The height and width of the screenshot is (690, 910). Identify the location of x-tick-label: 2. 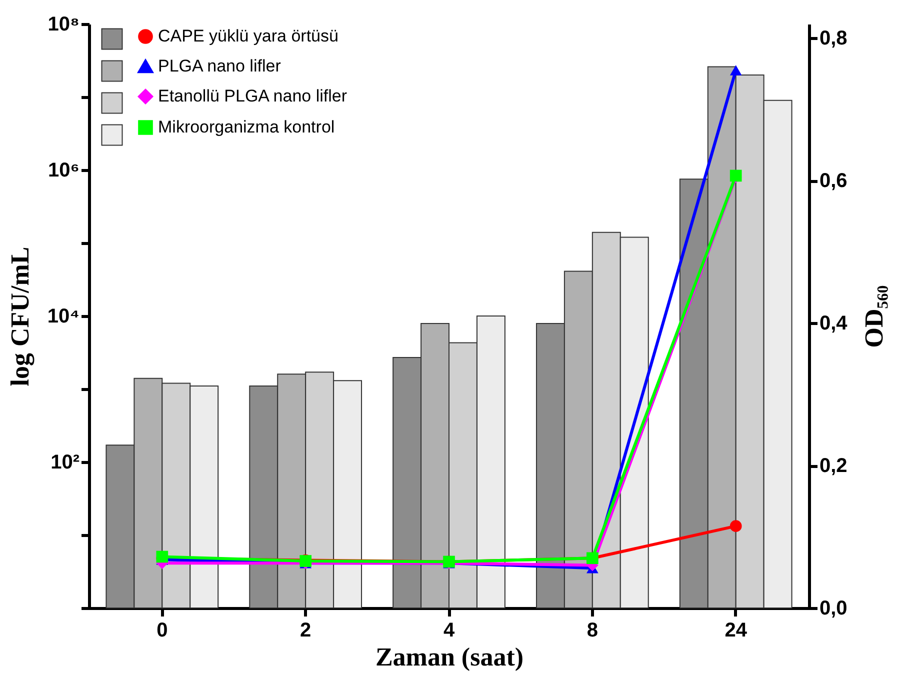
(306, 631).